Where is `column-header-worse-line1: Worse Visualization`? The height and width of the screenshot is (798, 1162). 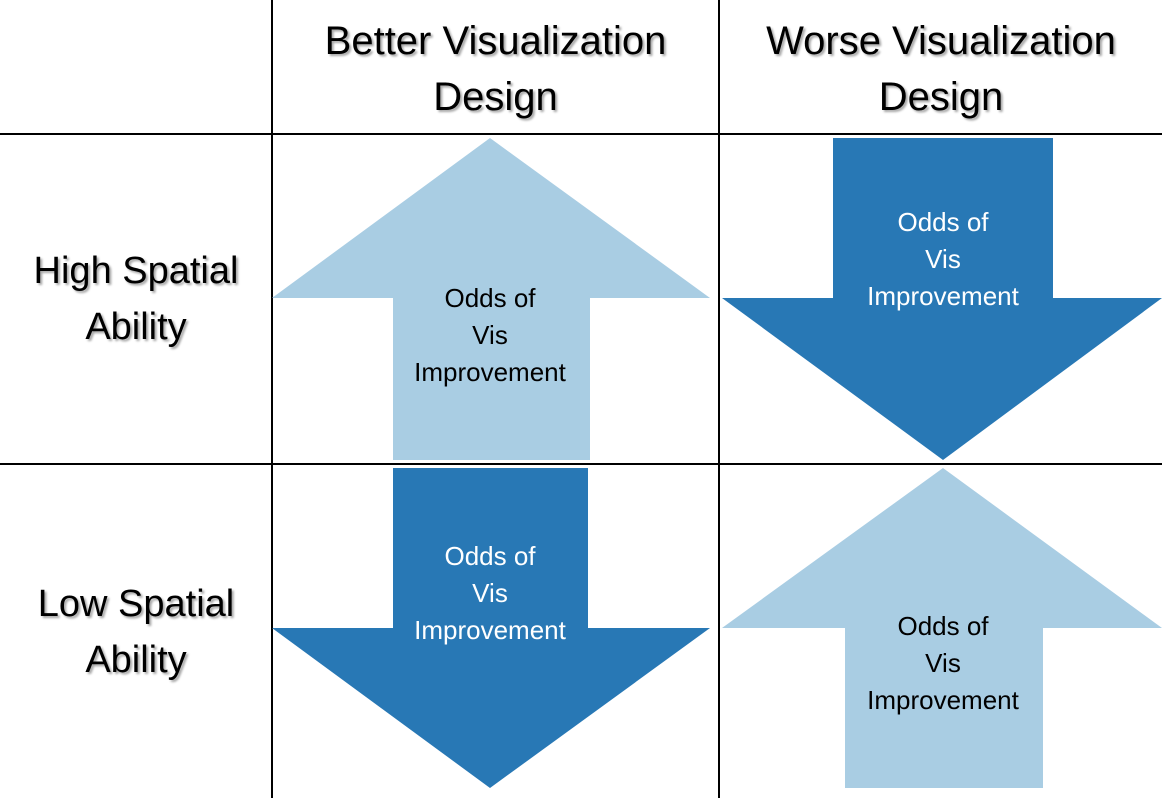
column-header-worse-line1: Worse Visualization is located at coordinates (941, 41).